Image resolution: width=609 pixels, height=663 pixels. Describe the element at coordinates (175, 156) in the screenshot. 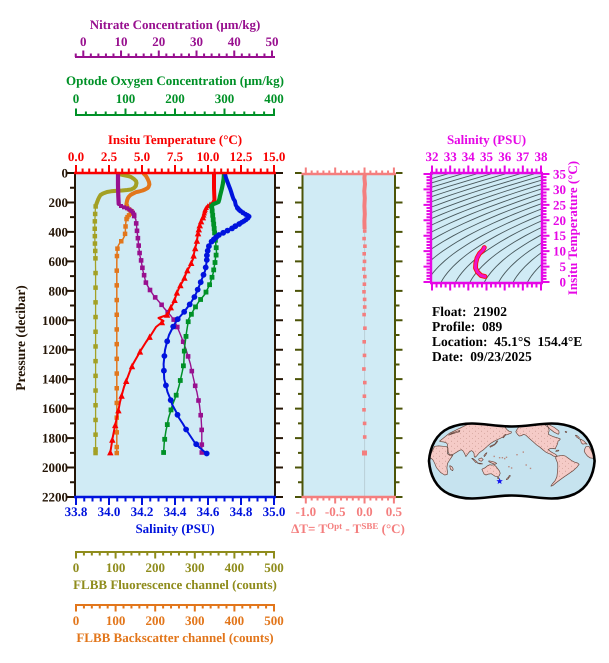

I see `svg-text: 7.5` at that location.